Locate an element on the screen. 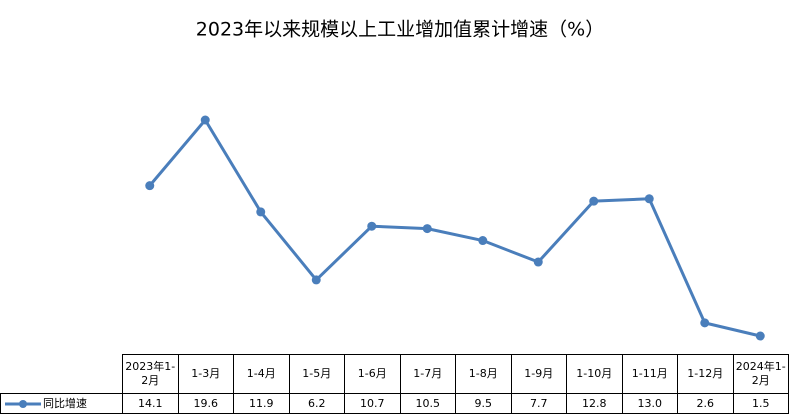 This screenshot has height=420, width=800. value-label: 11.9 is located at coordinates (261, 403).